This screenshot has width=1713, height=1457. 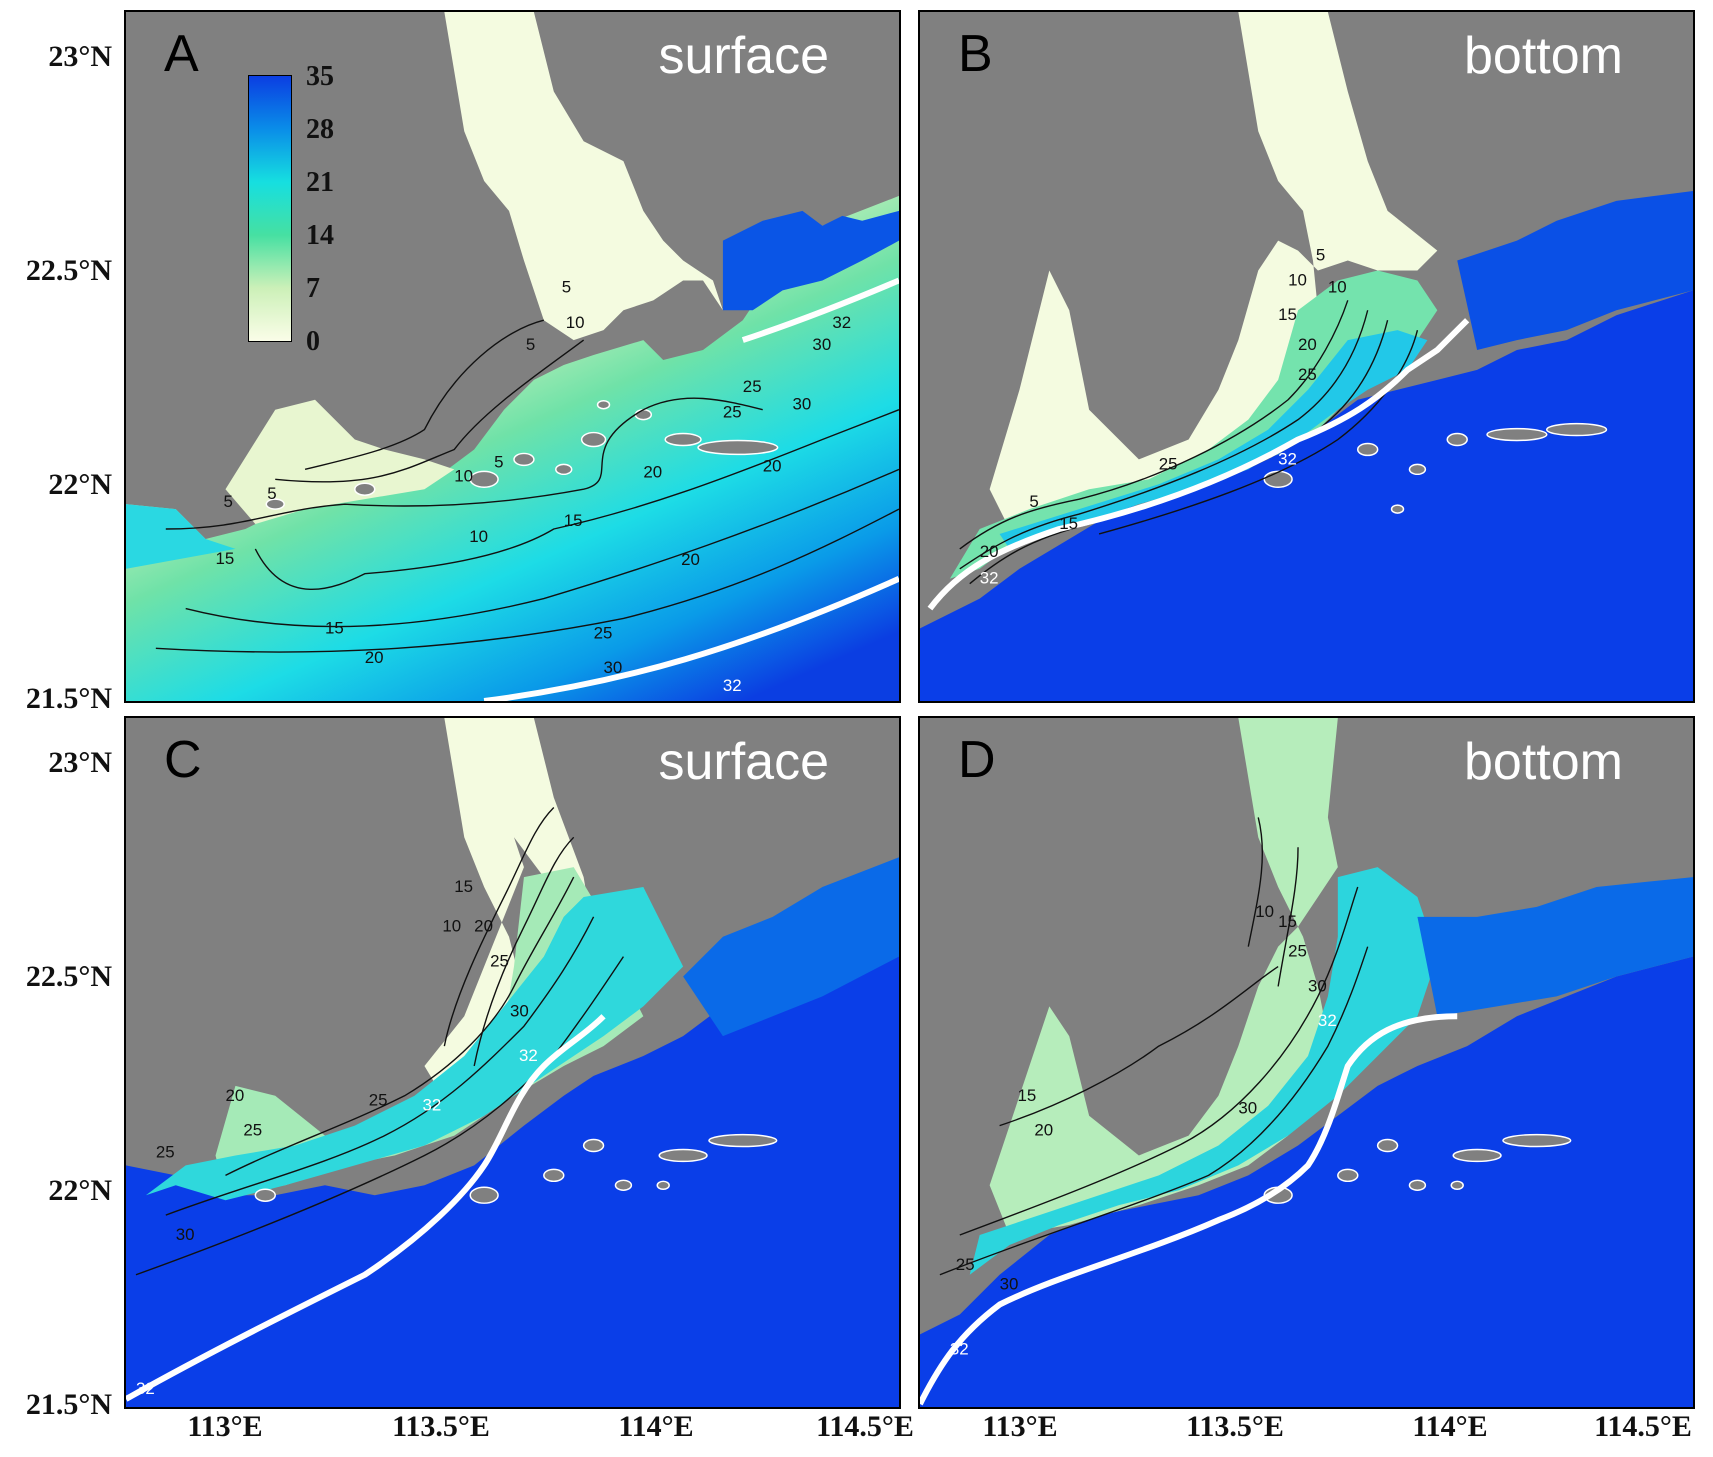 What do you see at coordinates (820, 310) in the screenshot?
I see `isohaline-32-east` at bounding box center [820, 310].